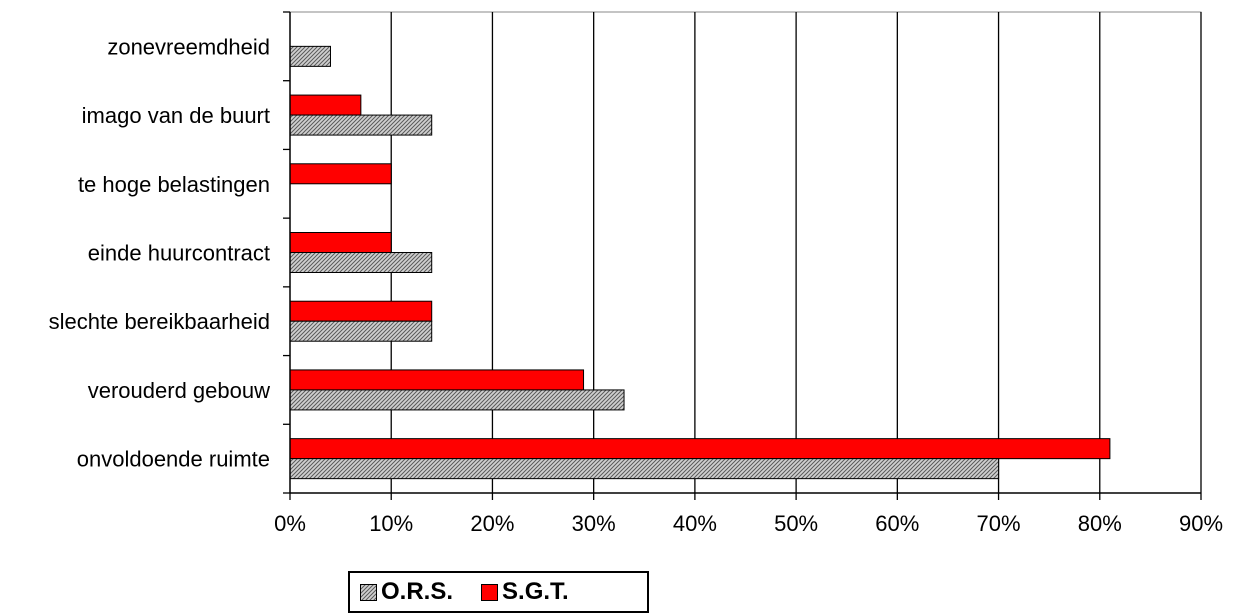 This screenshot has height=616, width=1242. Describe the element at coordinates (391, 523) in the screenshot. I see `x-tick-label: 10%` at that location.